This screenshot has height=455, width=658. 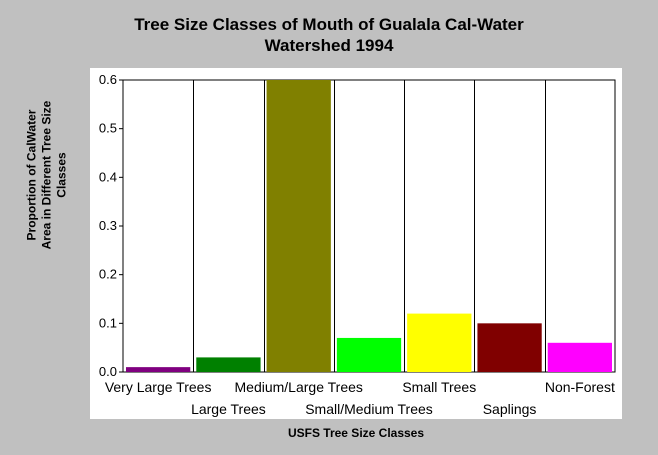 I want to click on x-axis-label: USFS Tree Size Classes, so click(x=356, y=433).